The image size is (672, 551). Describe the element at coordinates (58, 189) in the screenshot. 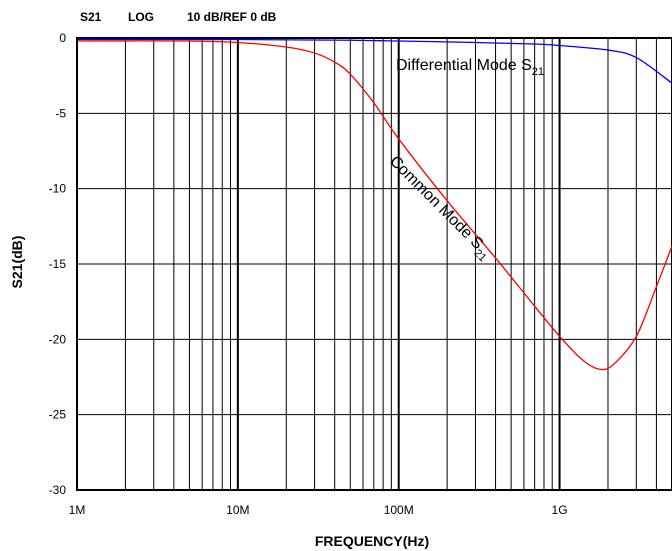

I see `y-tick-label: -10` at that location.